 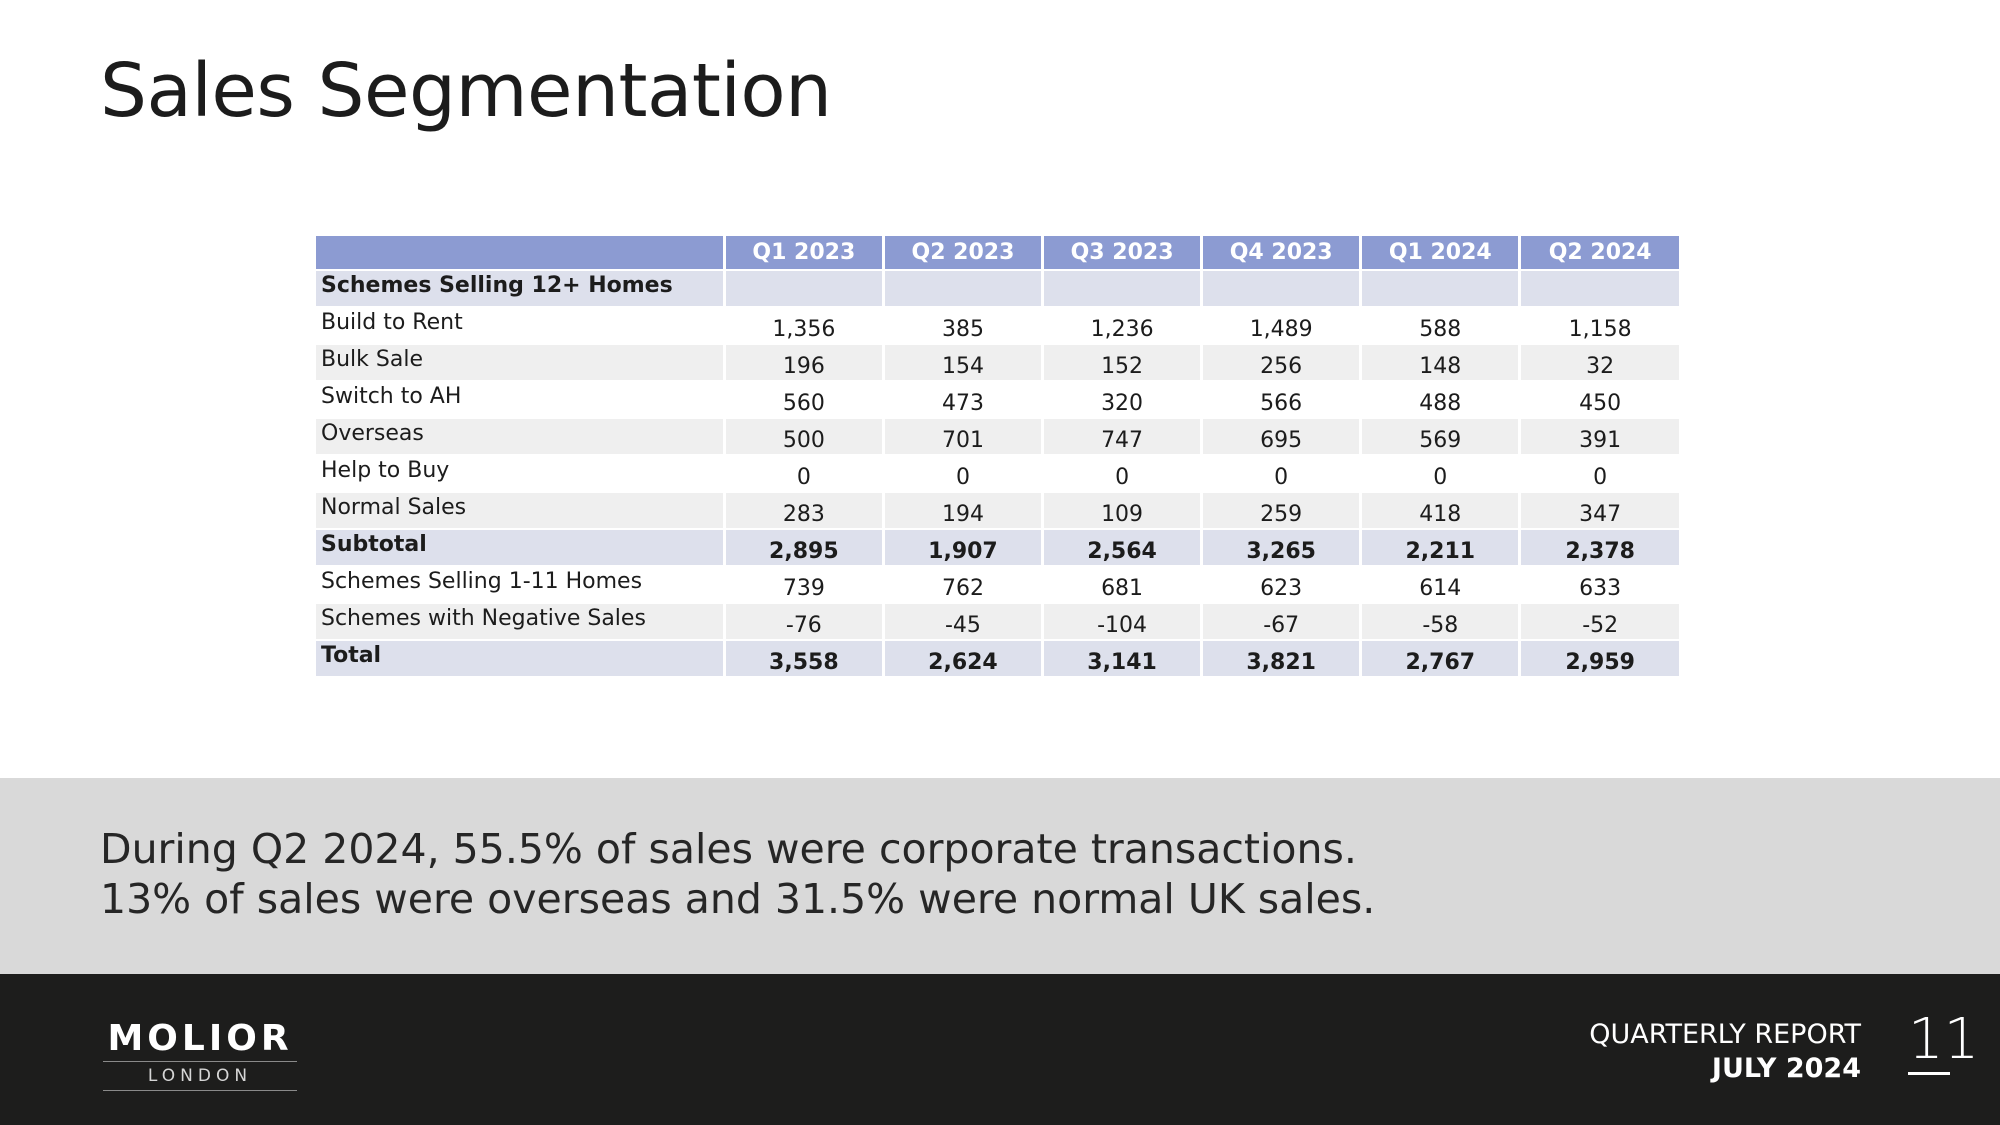 What do you see at coordinates (521, 326) in the screenshot?
I see `row-label: Build to Rent` at bounding box center [521, 326].